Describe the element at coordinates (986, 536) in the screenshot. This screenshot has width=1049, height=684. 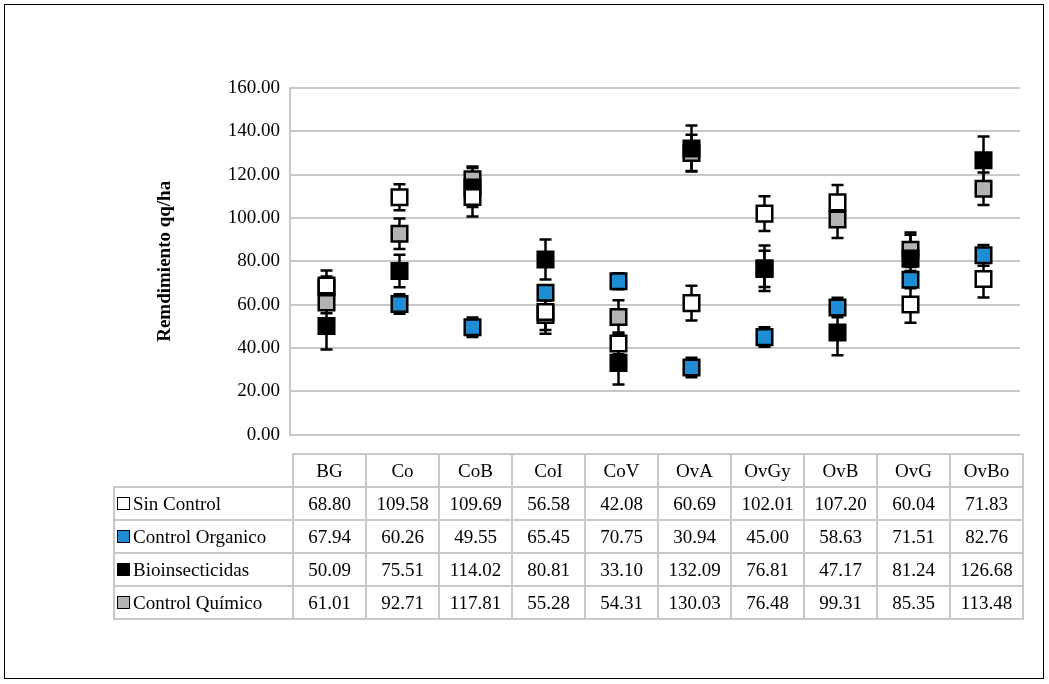
I see `data-label: 82.76` at that location.